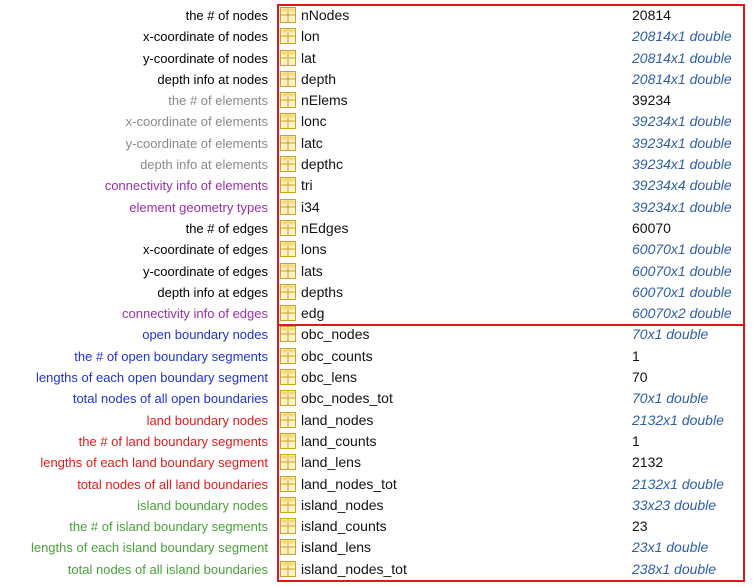  I want to click on variable-name: nEdges, so click(325, 227).